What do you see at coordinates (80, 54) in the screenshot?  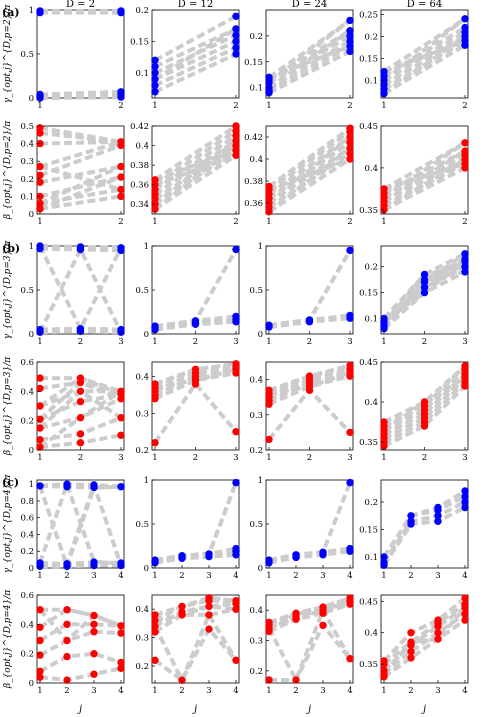 I see `axes-frame` at bounding box center [80, 54].